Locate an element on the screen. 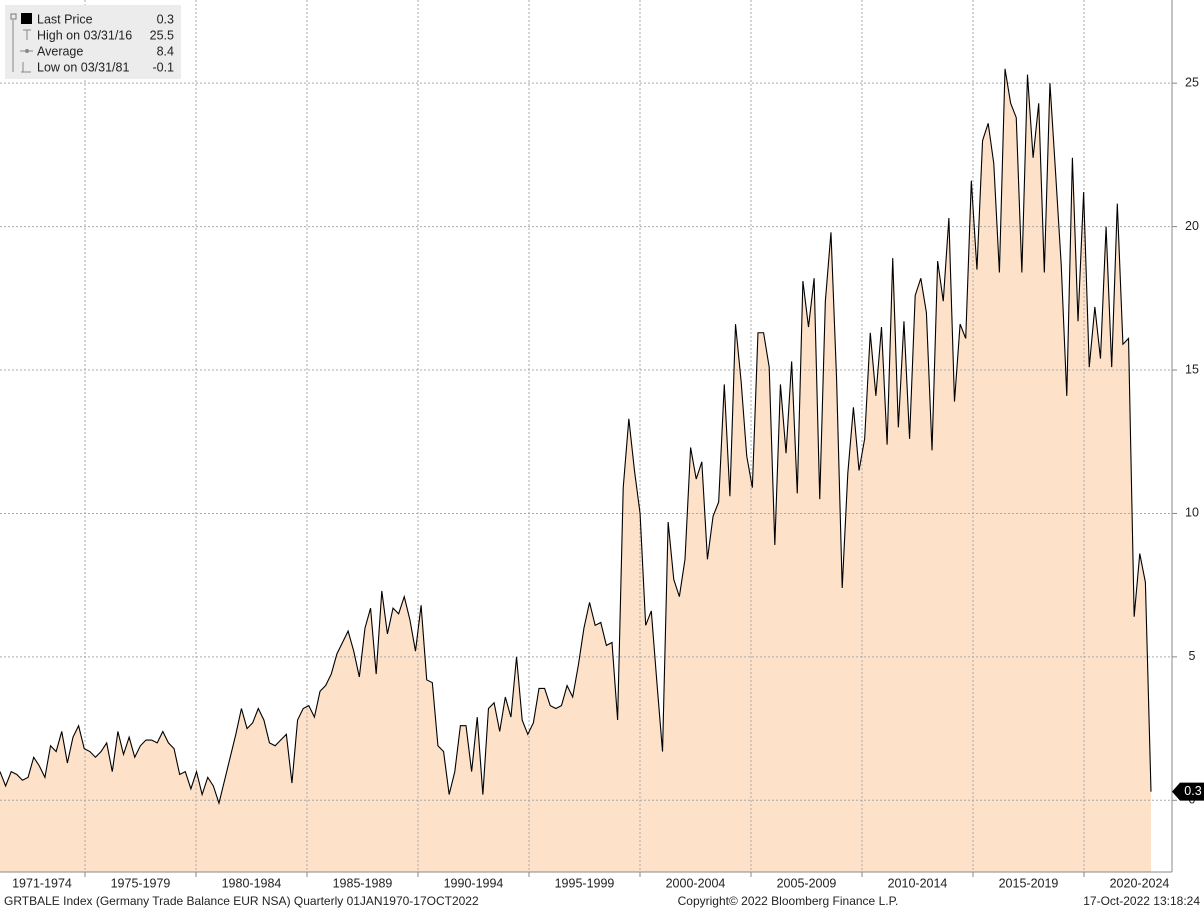  footer-center: Copyright© 2022 Bloomberg Finance L.P. is located at coordinates (788, 901).